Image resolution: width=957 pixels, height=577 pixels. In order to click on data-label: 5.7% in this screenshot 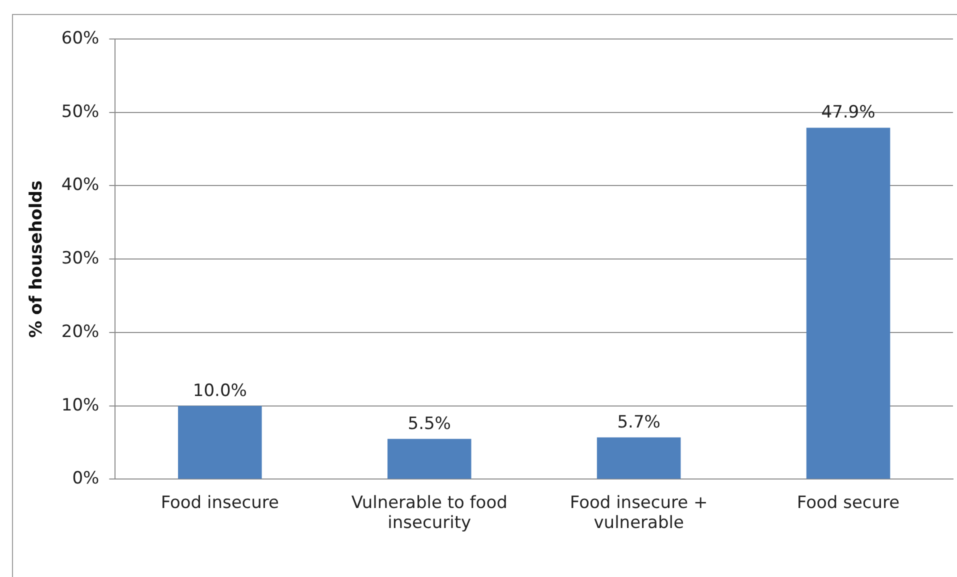, I will do `click(638, 422)`.